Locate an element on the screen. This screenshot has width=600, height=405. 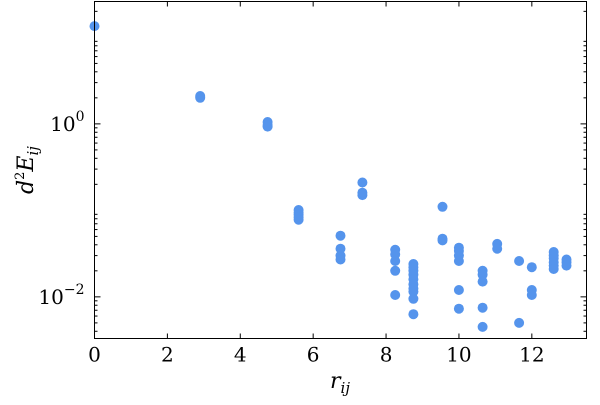
x-axis-label: rij is located at coordinates (340, 383).